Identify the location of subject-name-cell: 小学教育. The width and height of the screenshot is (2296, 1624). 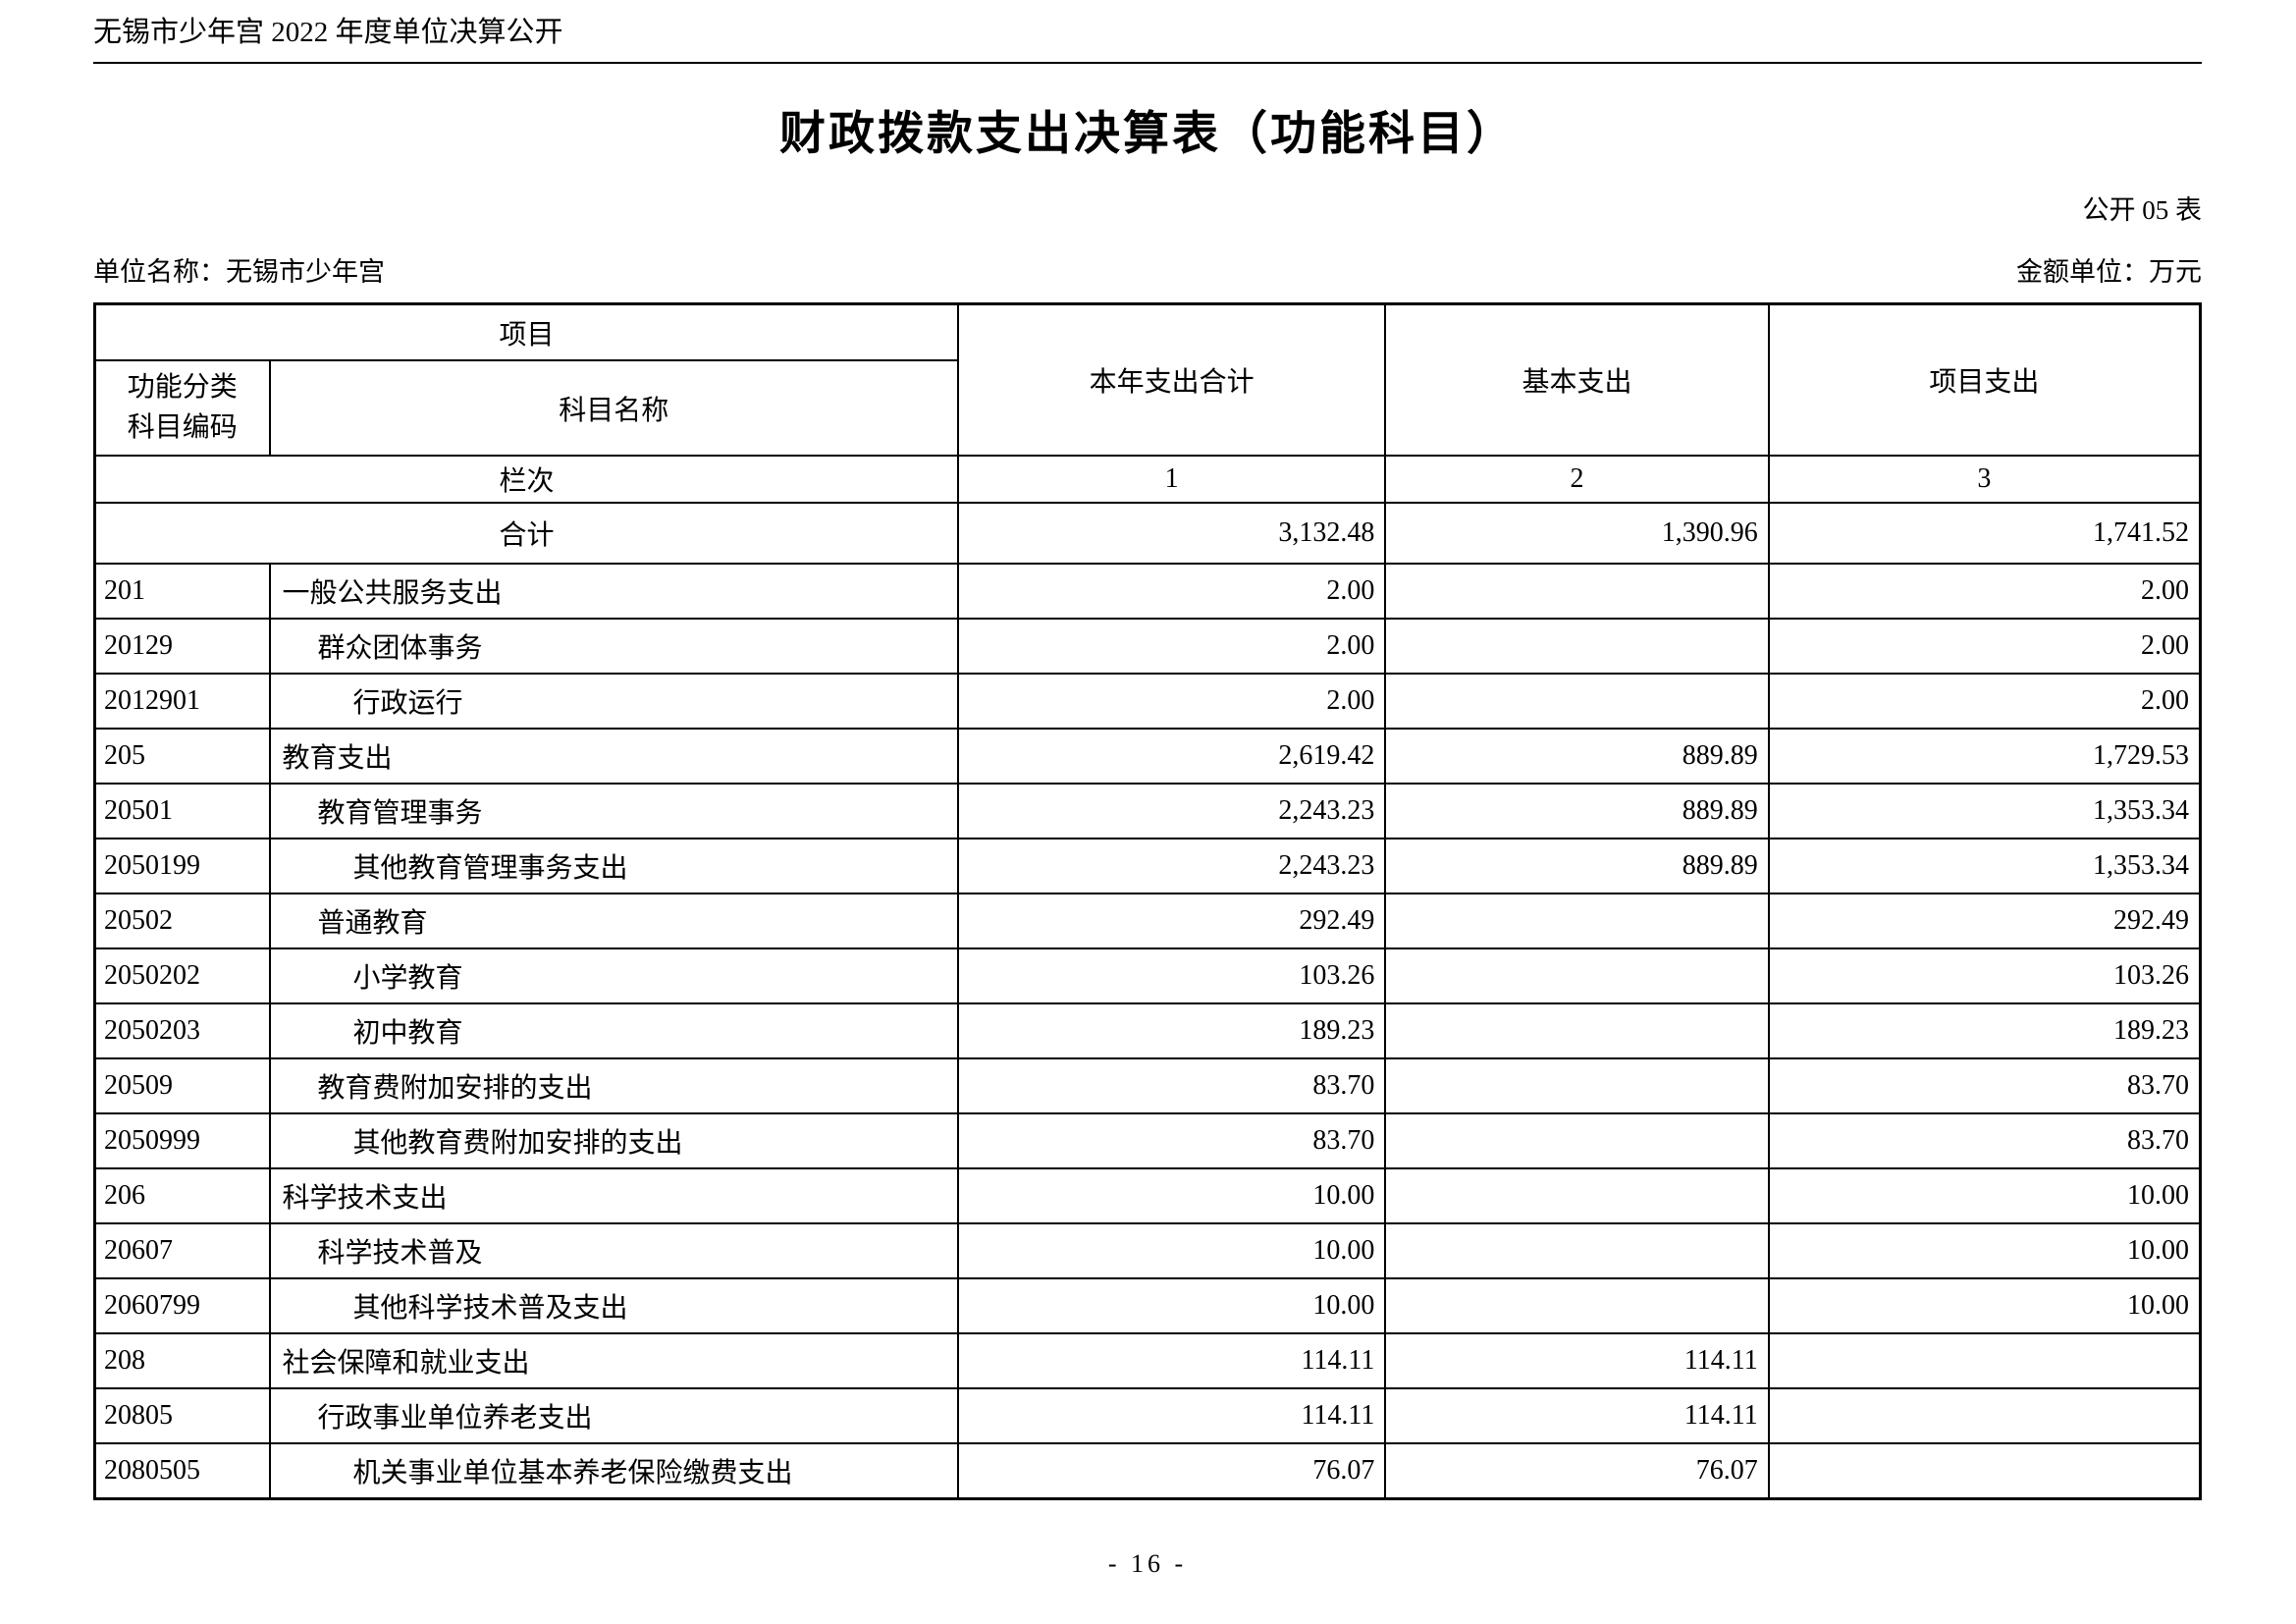
(613, 976).